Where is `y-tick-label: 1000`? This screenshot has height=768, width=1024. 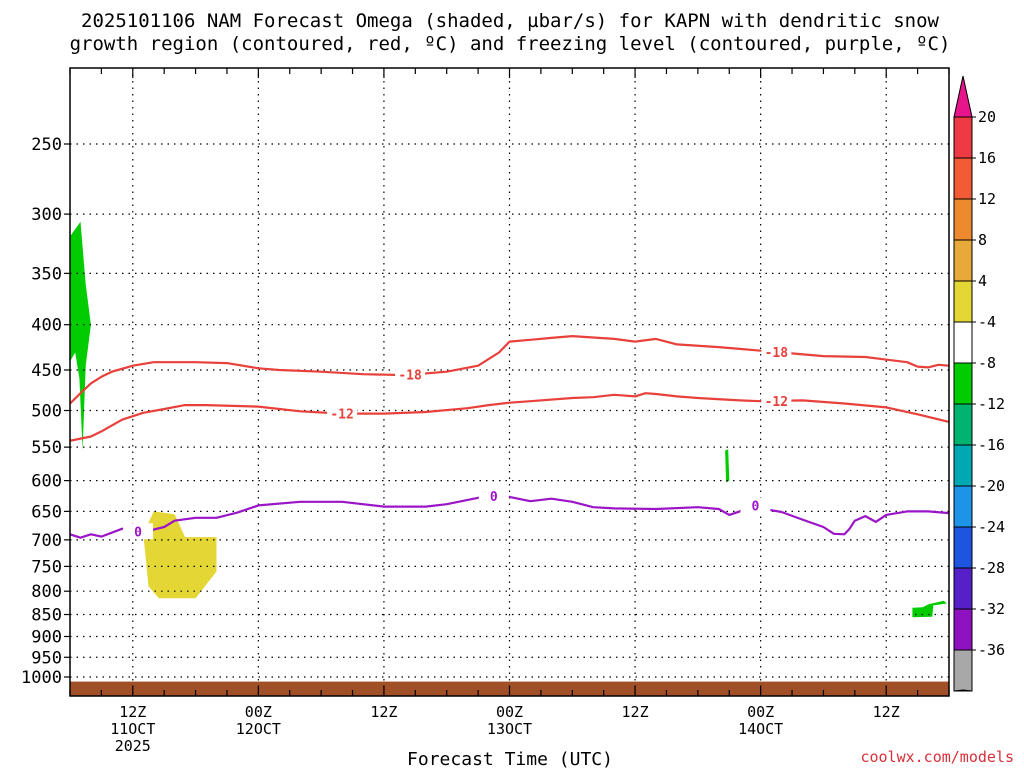
y-tick-label: 1000 is located at coordinates (41, 678).